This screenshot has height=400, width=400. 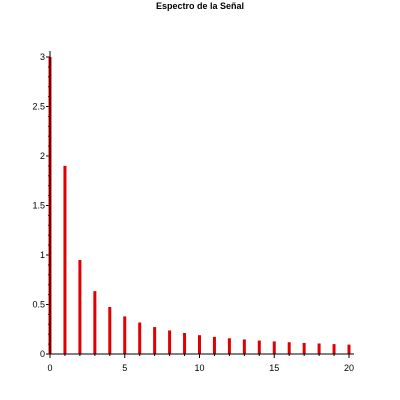 I want to click on chart-title: Espectro de la Señal, so click(x=200, y=6).